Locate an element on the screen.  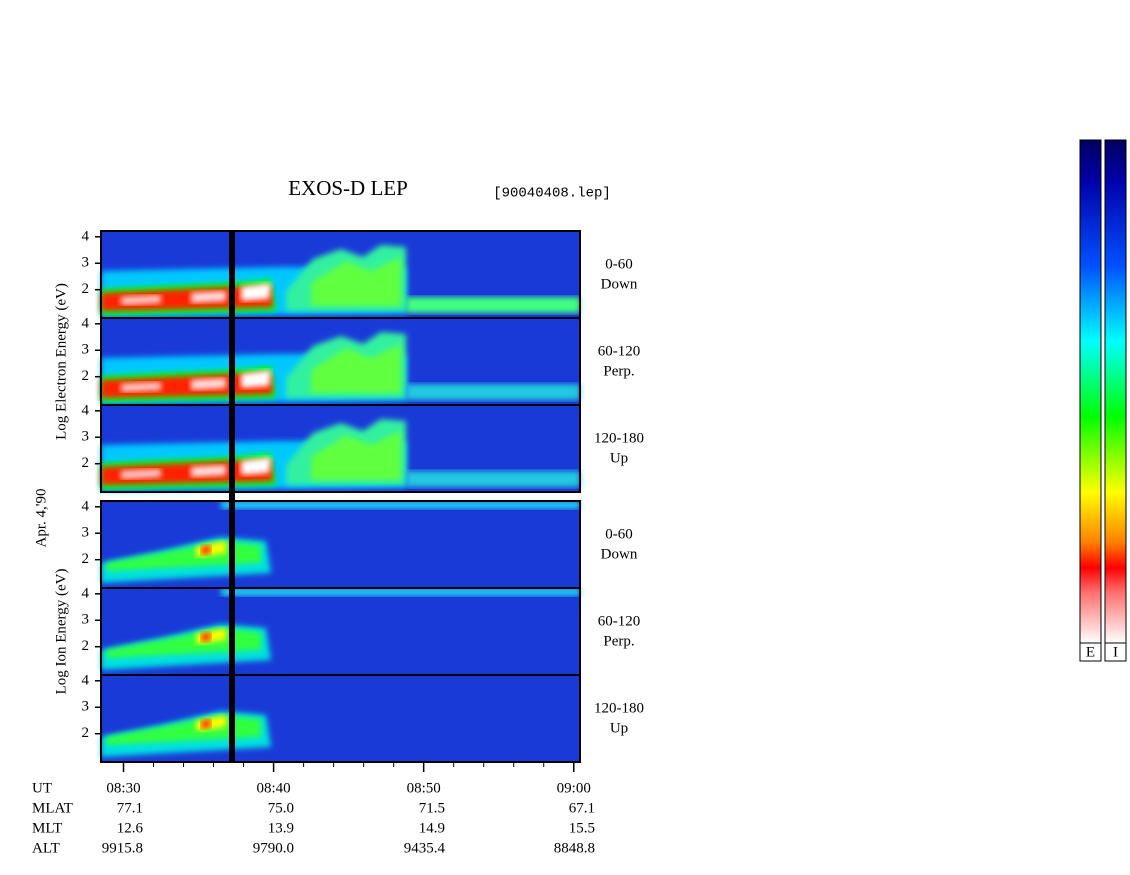
file-label: [90040408.lep] is located at coordinates (552, 194).